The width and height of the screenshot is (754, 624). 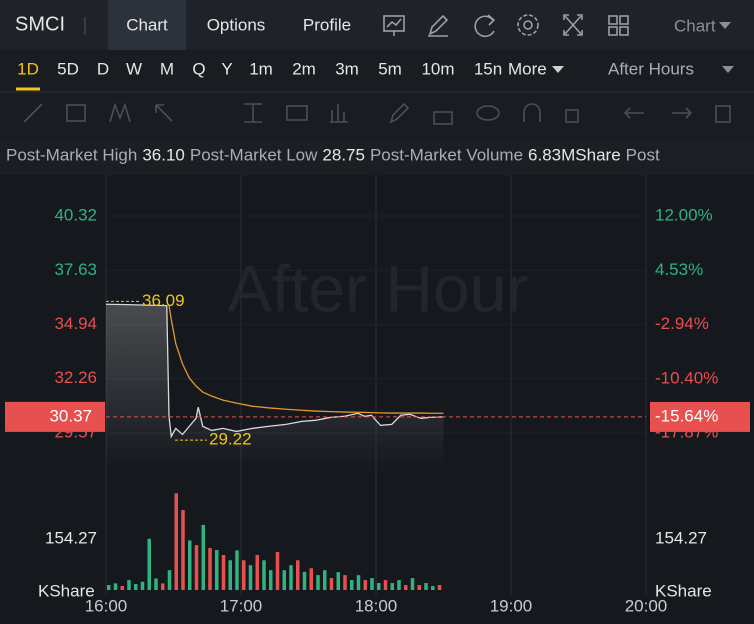 What do you see at coordinates (68, 68) in the screenshot?
I see `period: 5D` at bounding box center [68, 68].